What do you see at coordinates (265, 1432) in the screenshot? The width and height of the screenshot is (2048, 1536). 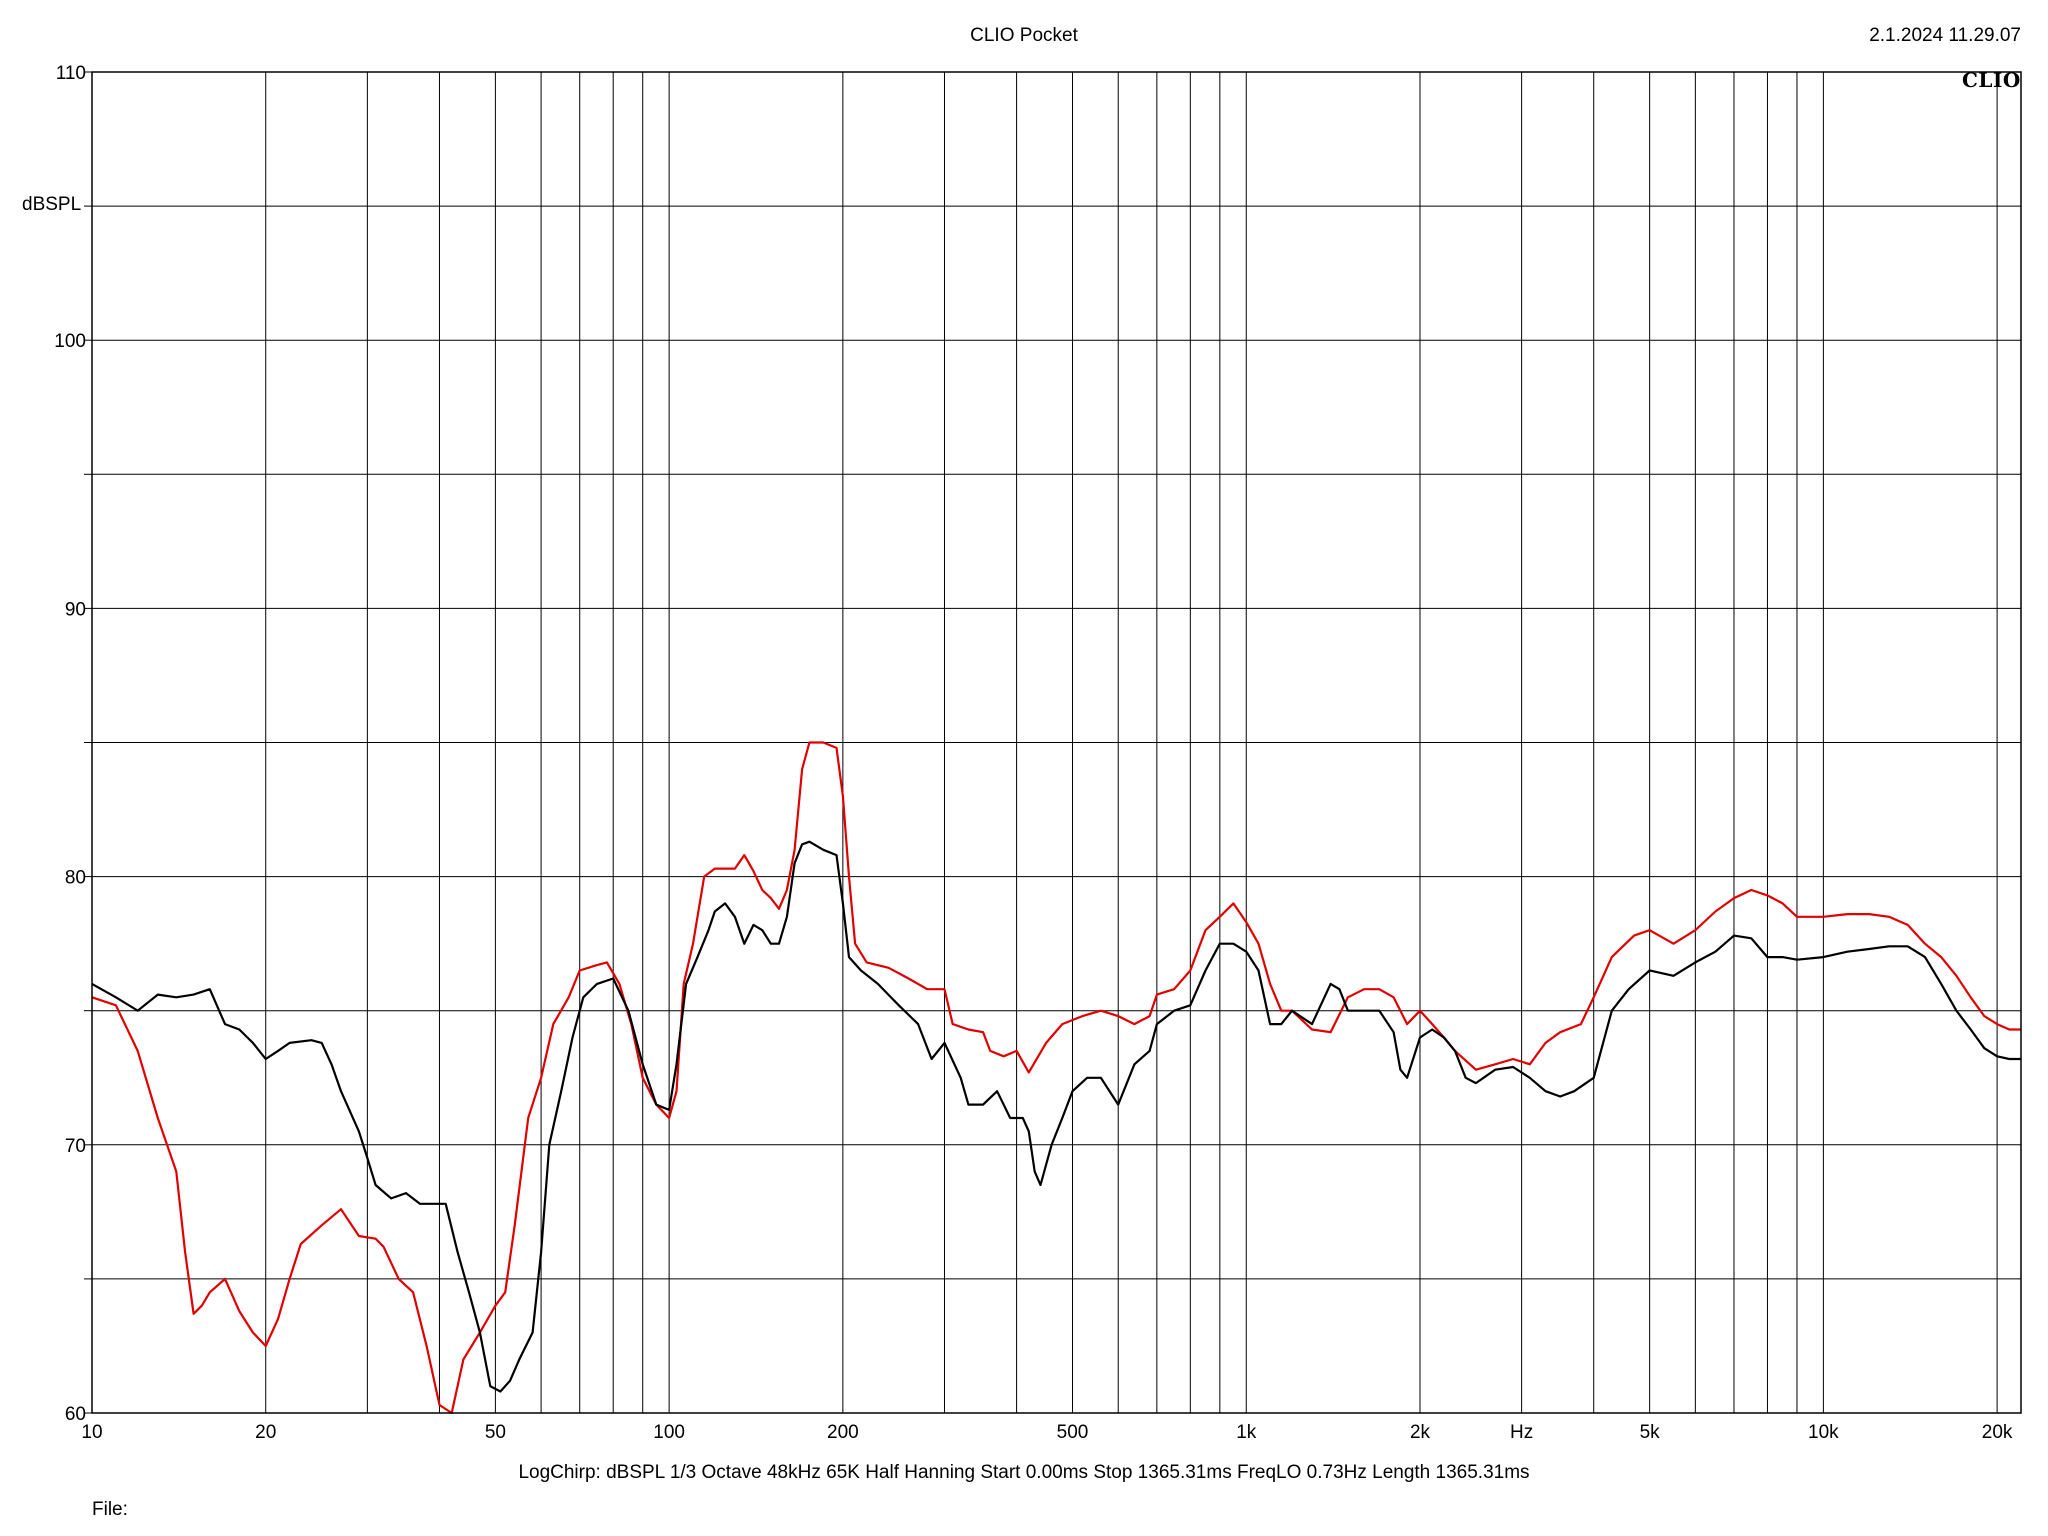 I see `x-tick-label: 20` at bounding box center [265, 1432].